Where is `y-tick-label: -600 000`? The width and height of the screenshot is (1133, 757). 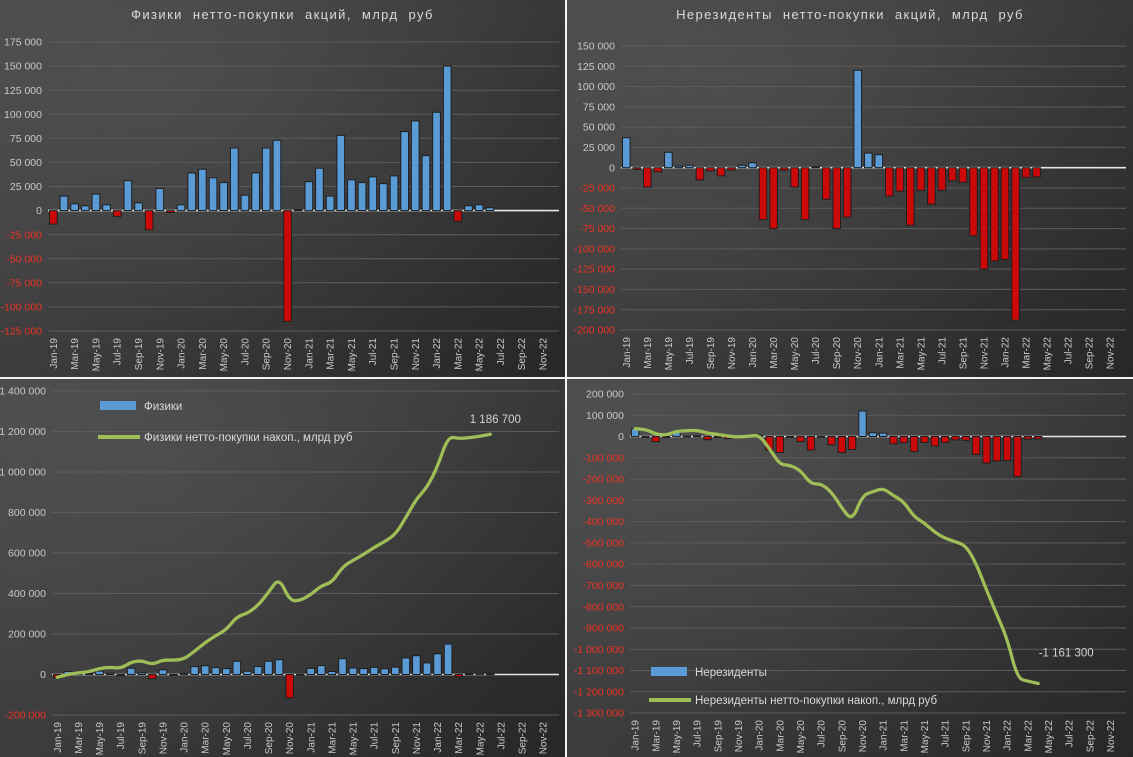
y-tick-label: -600 000 is located at coordinates (604, 565).